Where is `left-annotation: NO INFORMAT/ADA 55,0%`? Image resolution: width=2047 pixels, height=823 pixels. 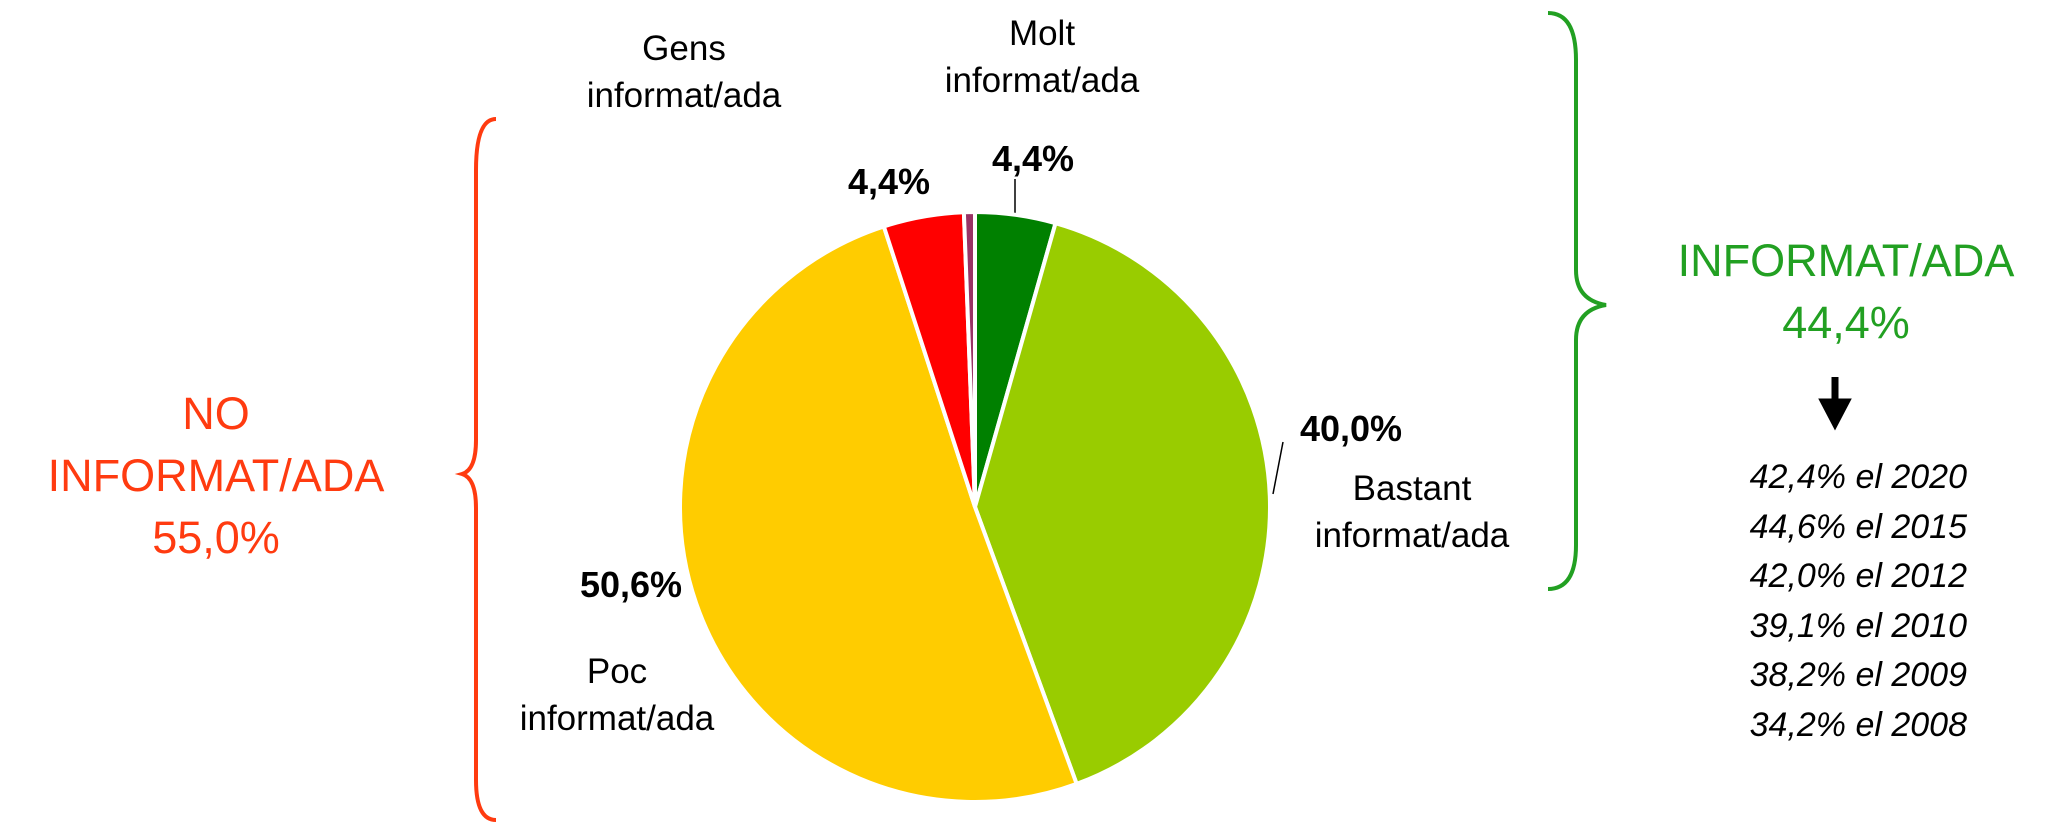
left-annotation: NO INFORMAT/ADA 55,0% is located at coordinates (216, 476).